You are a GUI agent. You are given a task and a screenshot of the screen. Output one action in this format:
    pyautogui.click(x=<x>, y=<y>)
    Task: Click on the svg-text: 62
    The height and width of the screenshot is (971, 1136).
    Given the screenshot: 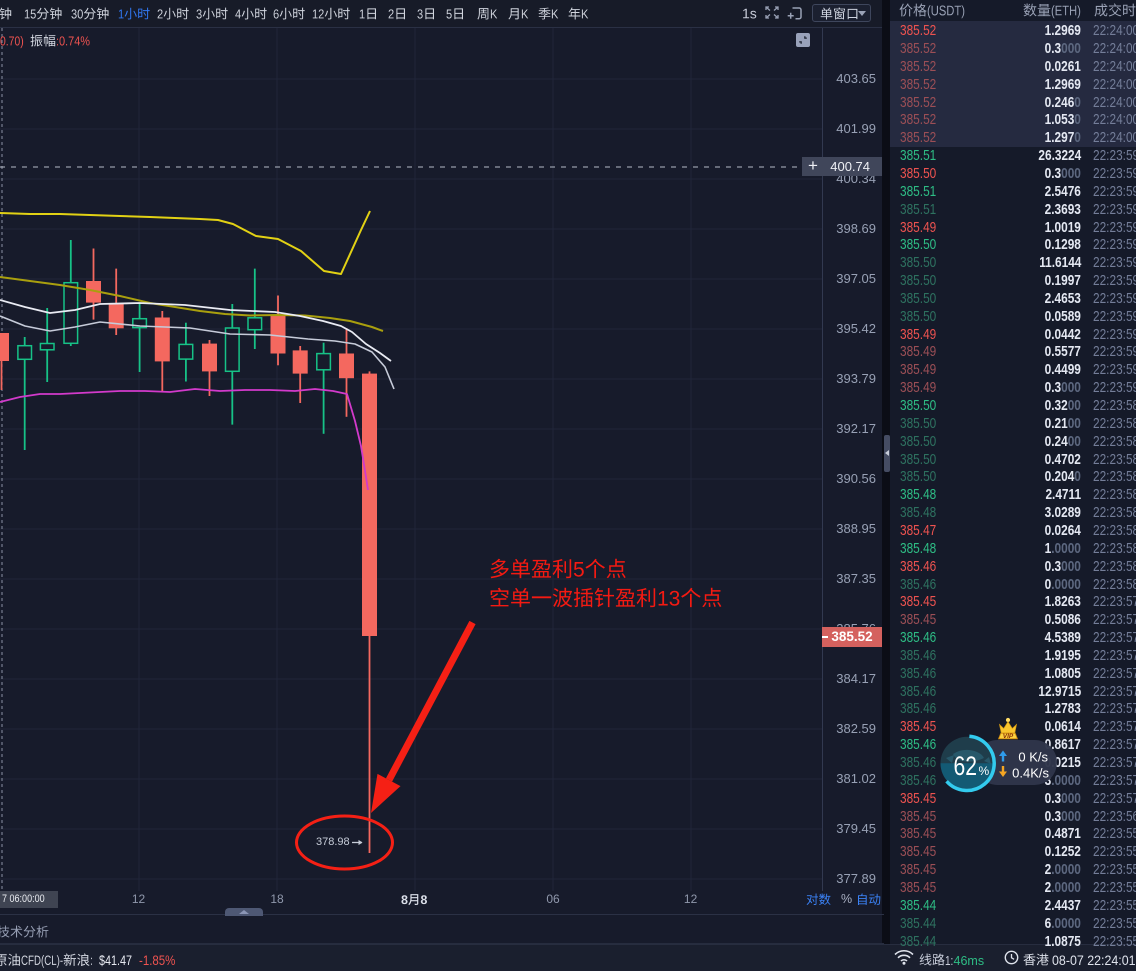 What is the action you would take?
    pyautogui.click(x=966, y=766)
    